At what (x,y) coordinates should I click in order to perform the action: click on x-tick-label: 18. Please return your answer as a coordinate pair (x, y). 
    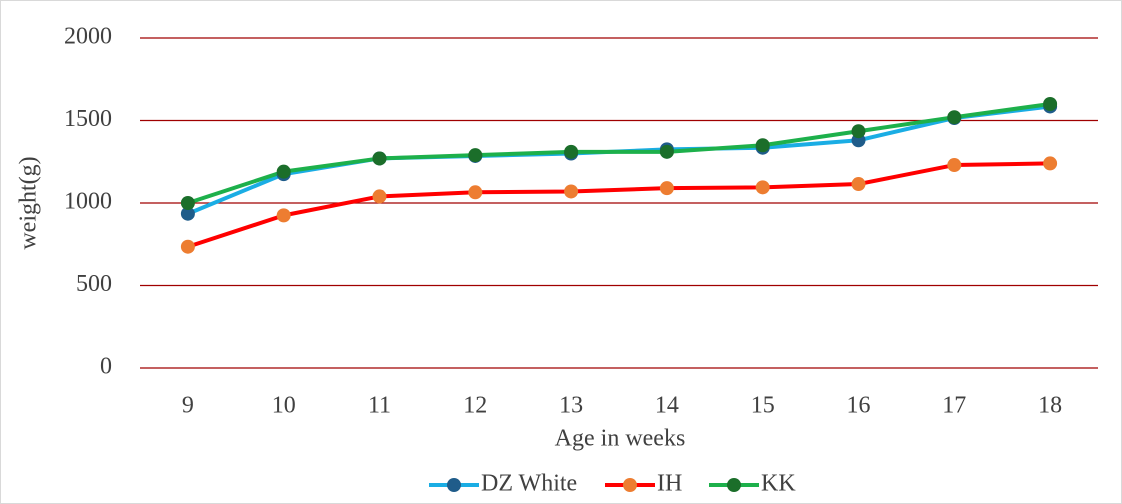
    Looking at the image, I should click on (1050, 406).